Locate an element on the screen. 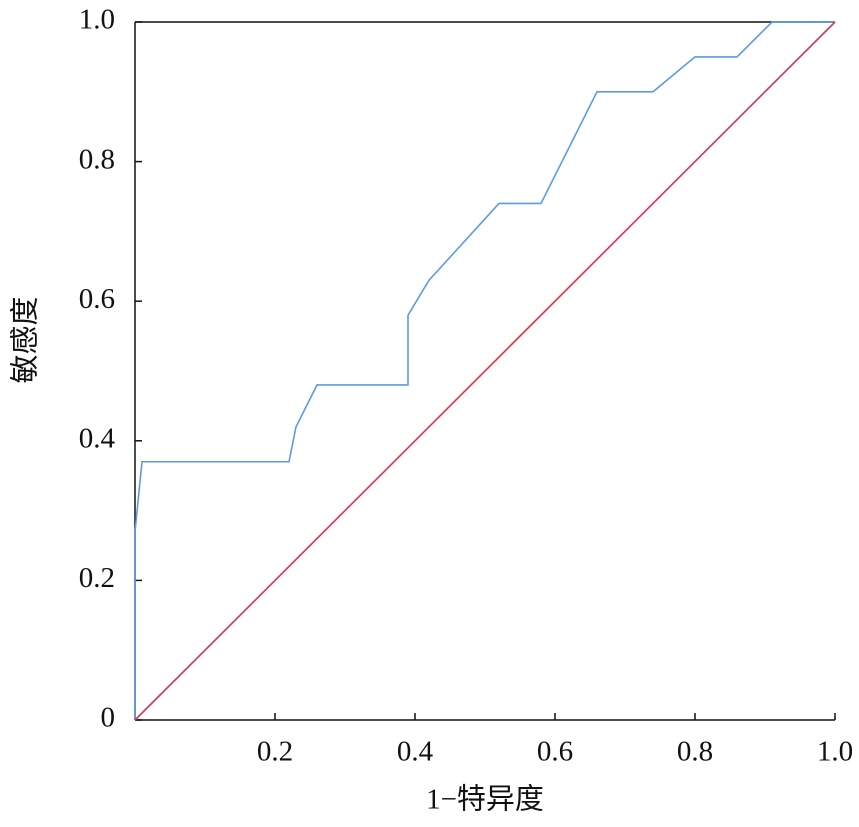  y-tick-label: 0.6 is located at coordinates (97, 299).